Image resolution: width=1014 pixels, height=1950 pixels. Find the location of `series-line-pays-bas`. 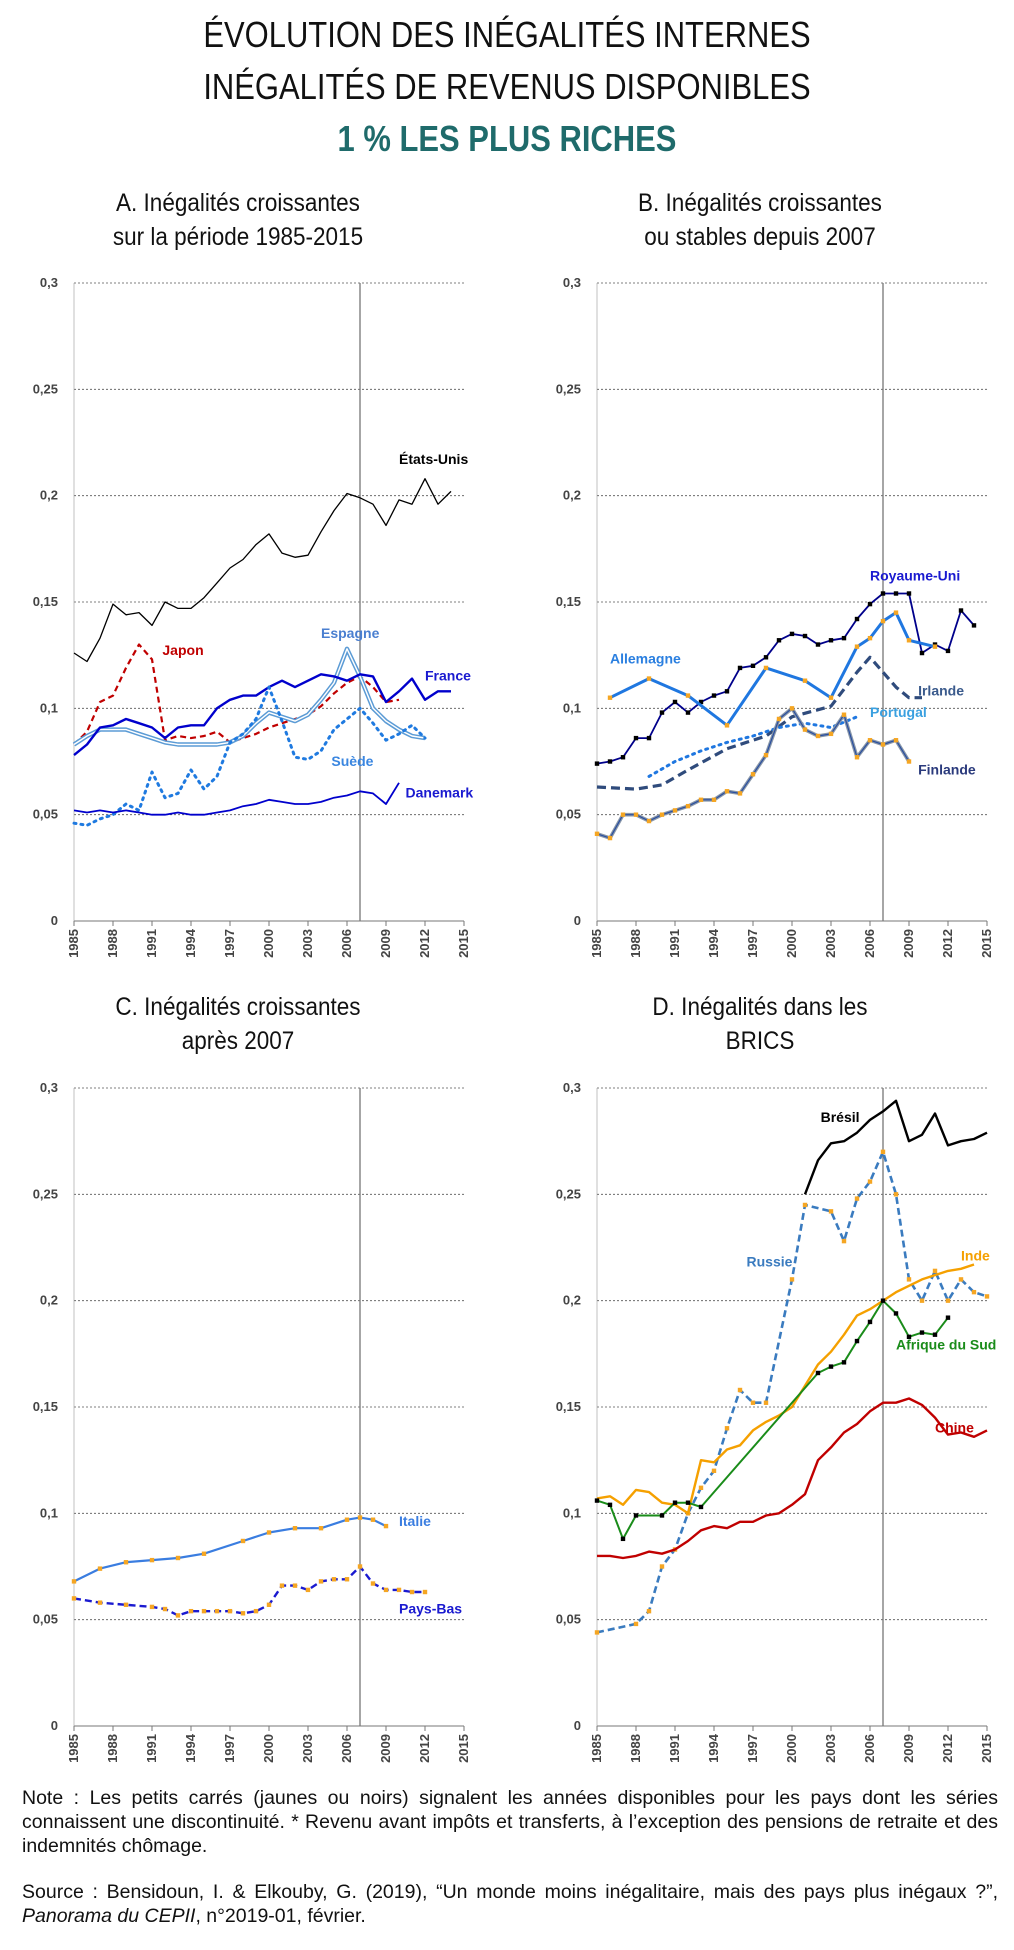

series-line-pays-bas is located at coordinates (249, 1591).